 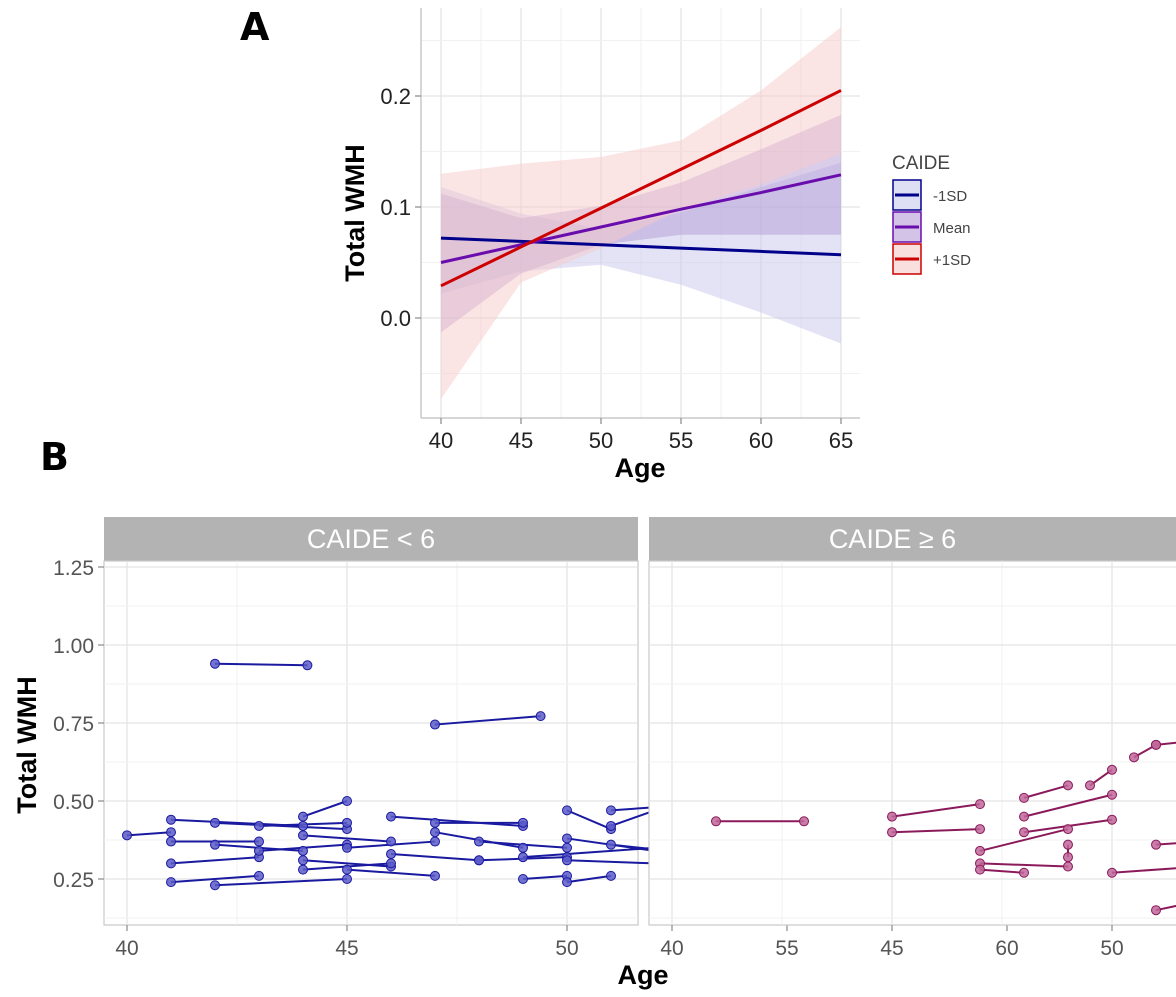 What do you see at coordinates (27, 744) in the screenshot?
I see `panel-b-y-axis-title: Total WMH` at bounding box center [27, 744].